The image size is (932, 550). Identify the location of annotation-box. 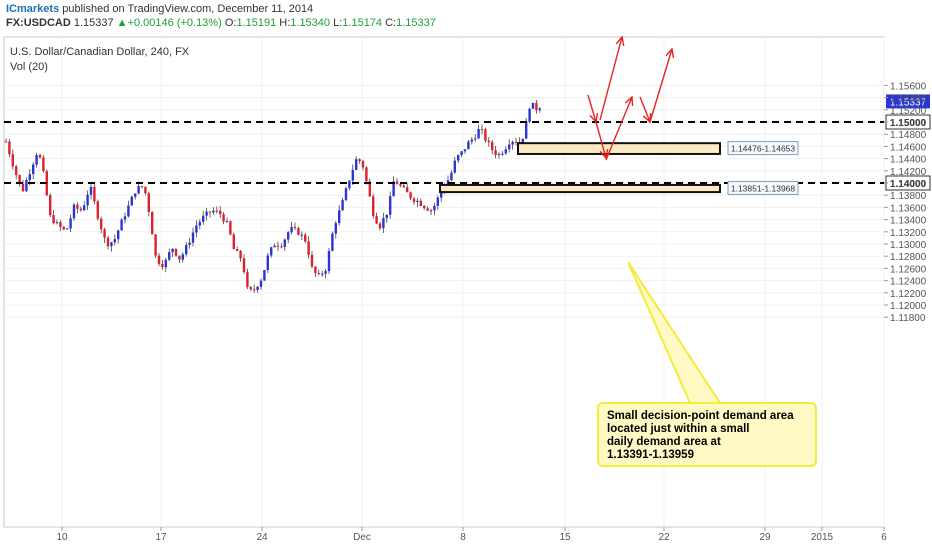
(707, 434).